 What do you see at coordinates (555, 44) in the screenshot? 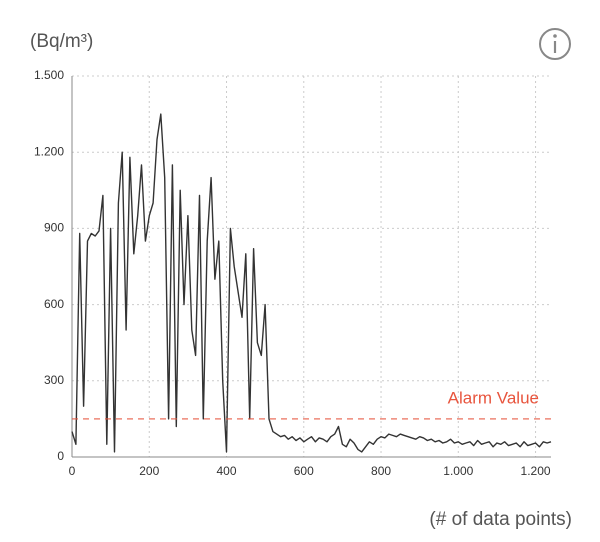
I see `info-icon` at bounding box center [555, 44].